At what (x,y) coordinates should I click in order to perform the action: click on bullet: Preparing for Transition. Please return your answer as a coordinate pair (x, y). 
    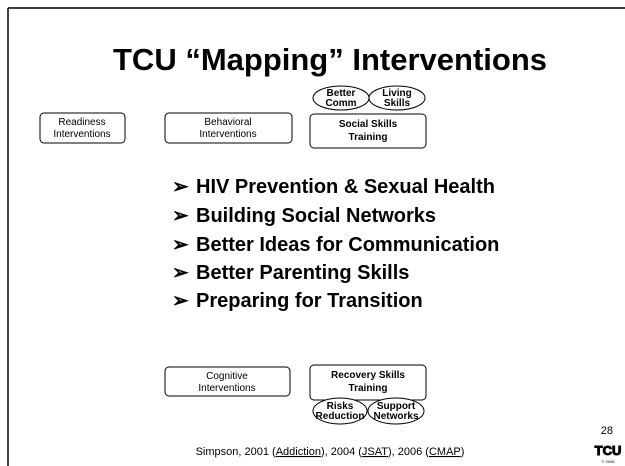
    Looking at the image, I should click on (309, 301).